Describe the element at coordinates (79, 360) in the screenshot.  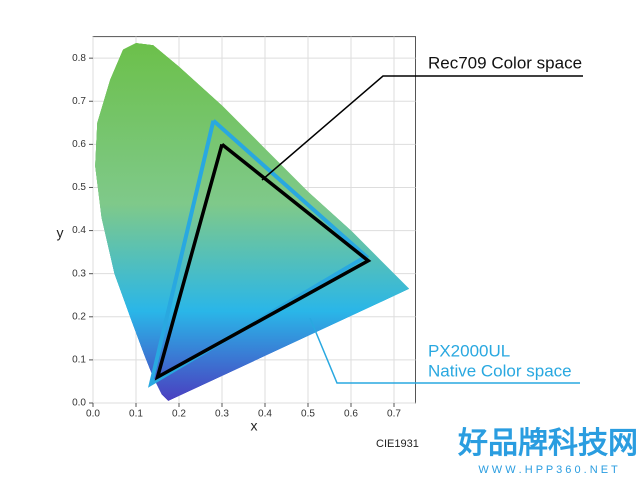
I see `y-tick-label: 0.1` at that location.